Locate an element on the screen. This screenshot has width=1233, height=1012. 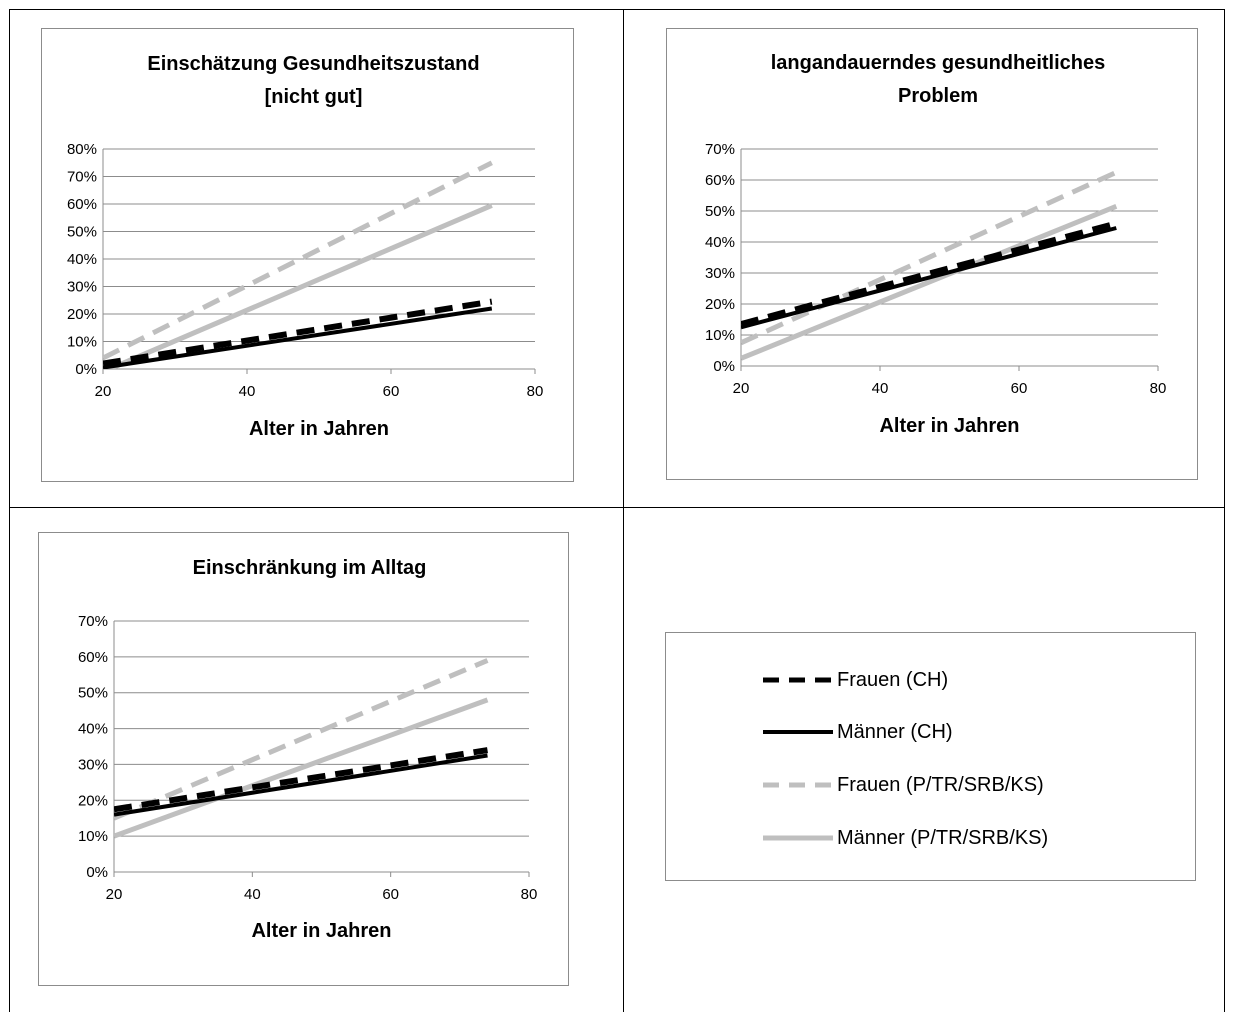
legend-item-frauen-mig: Frauen (P/TR/SRB/KS) is located at coordinates (902, 785).